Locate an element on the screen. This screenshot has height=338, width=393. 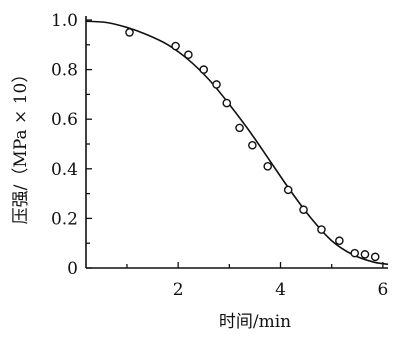
y-tick-label: 0 is located at coordinates (72, 269).